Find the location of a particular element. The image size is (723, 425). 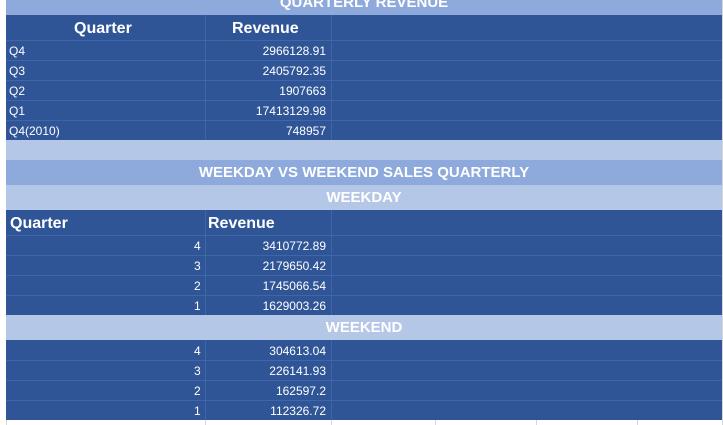

quarterly-row-quarter: Q3 is located at coordinates (17, 71).